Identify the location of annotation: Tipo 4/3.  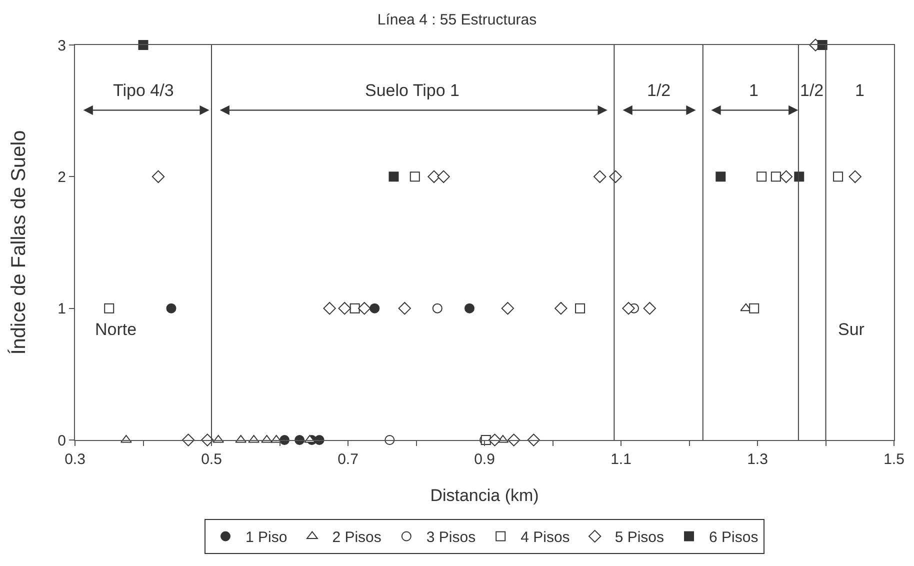
(143, 90).